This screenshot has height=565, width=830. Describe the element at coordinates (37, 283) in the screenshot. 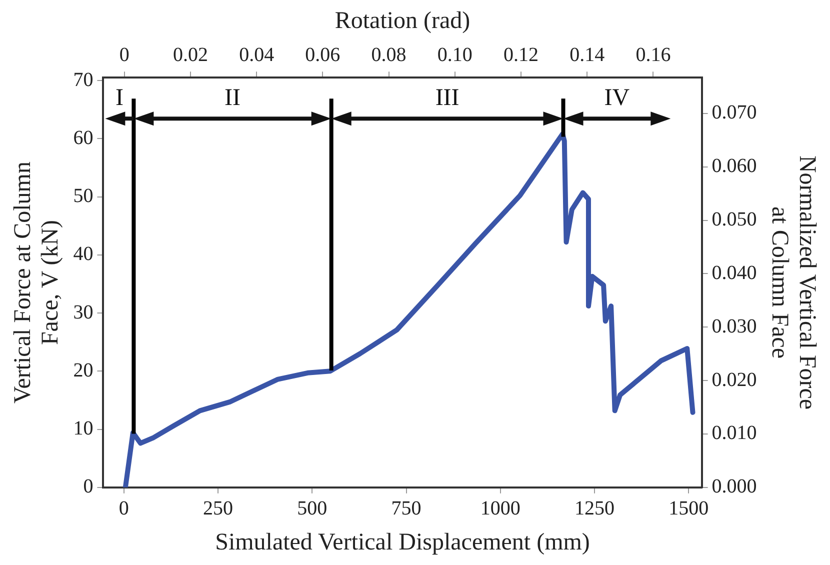

I see `y-axis-title: Vertical Force at Column Face, V (kN)` at that location.